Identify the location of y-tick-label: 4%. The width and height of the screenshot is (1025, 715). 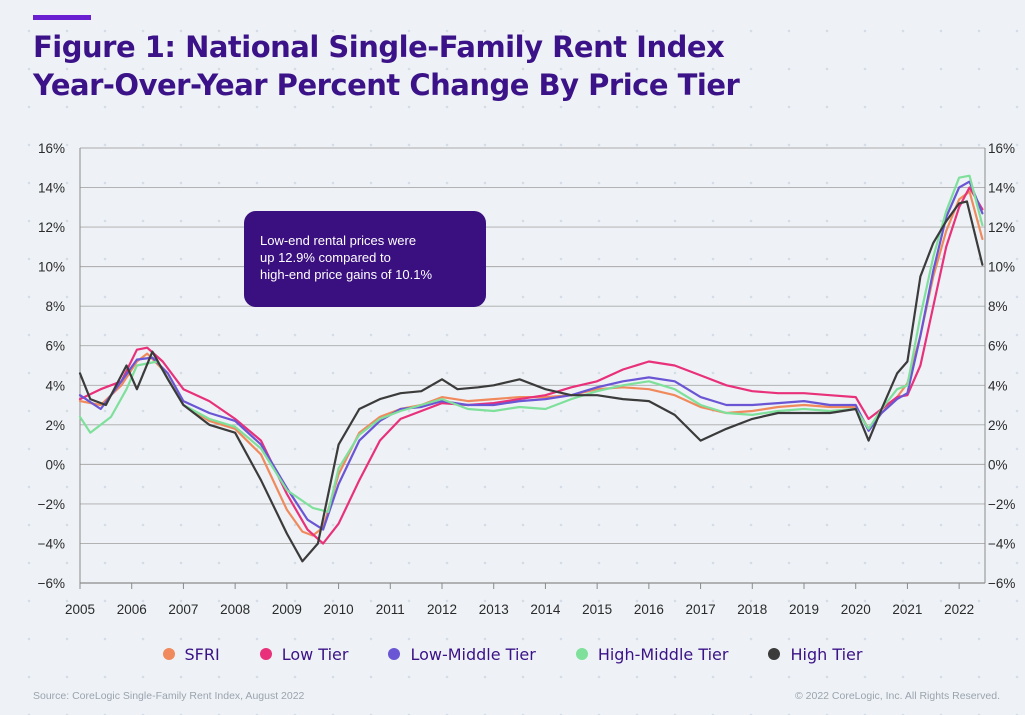
(55, 385).